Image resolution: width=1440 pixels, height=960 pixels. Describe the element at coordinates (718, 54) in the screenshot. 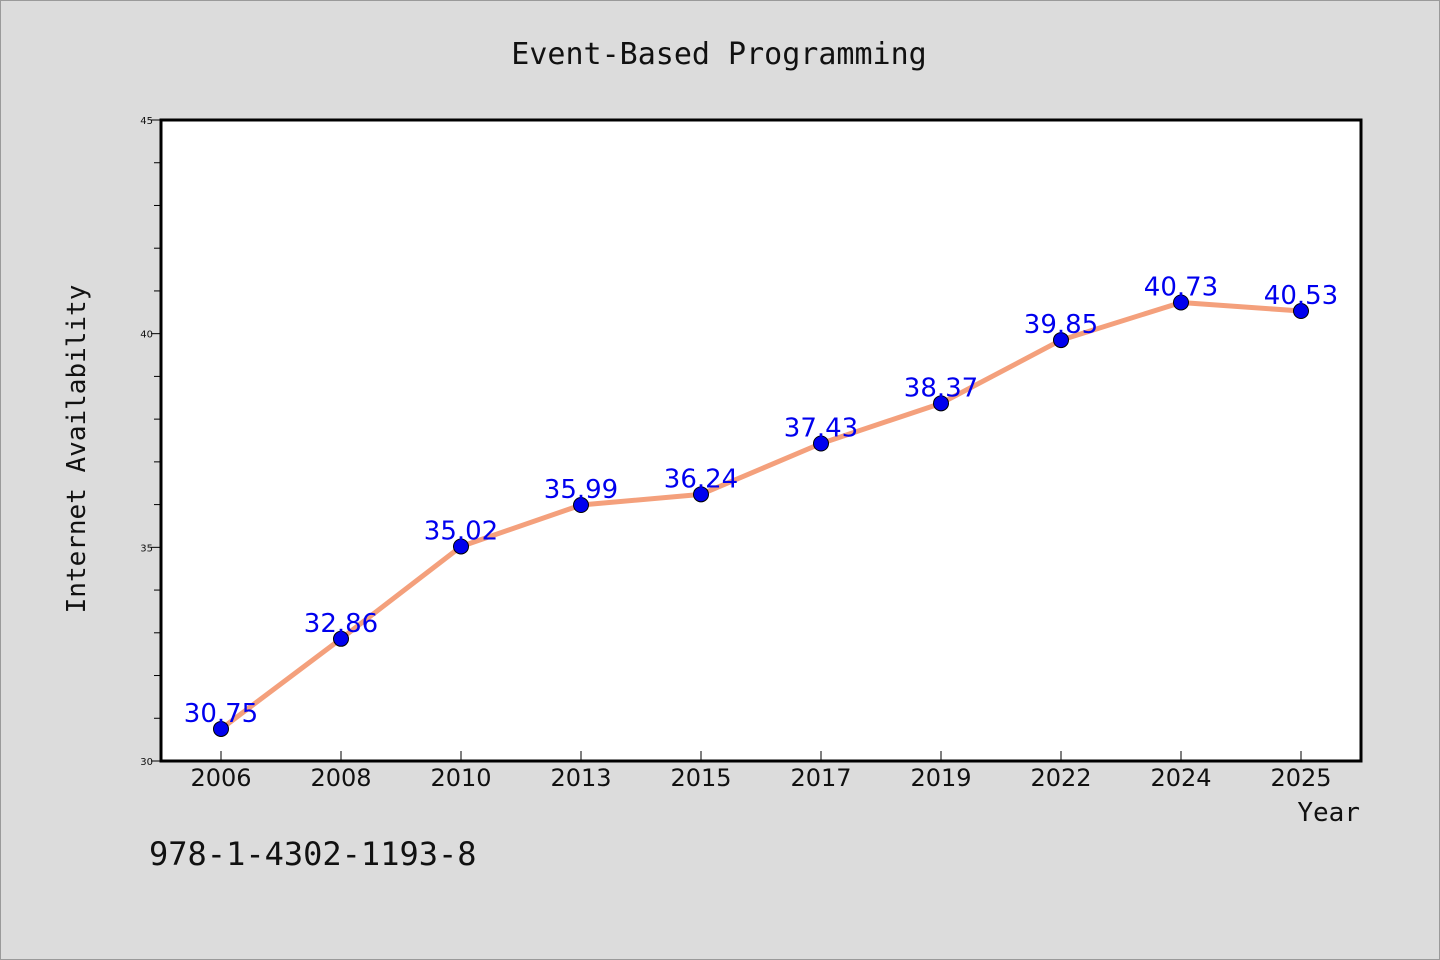

I see `chart-title: Event-Based Programming` at that location.